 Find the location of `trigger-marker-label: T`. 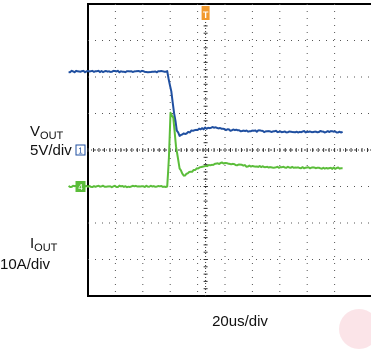

trigger-marker-label: T is located at coordinates (206, 15).